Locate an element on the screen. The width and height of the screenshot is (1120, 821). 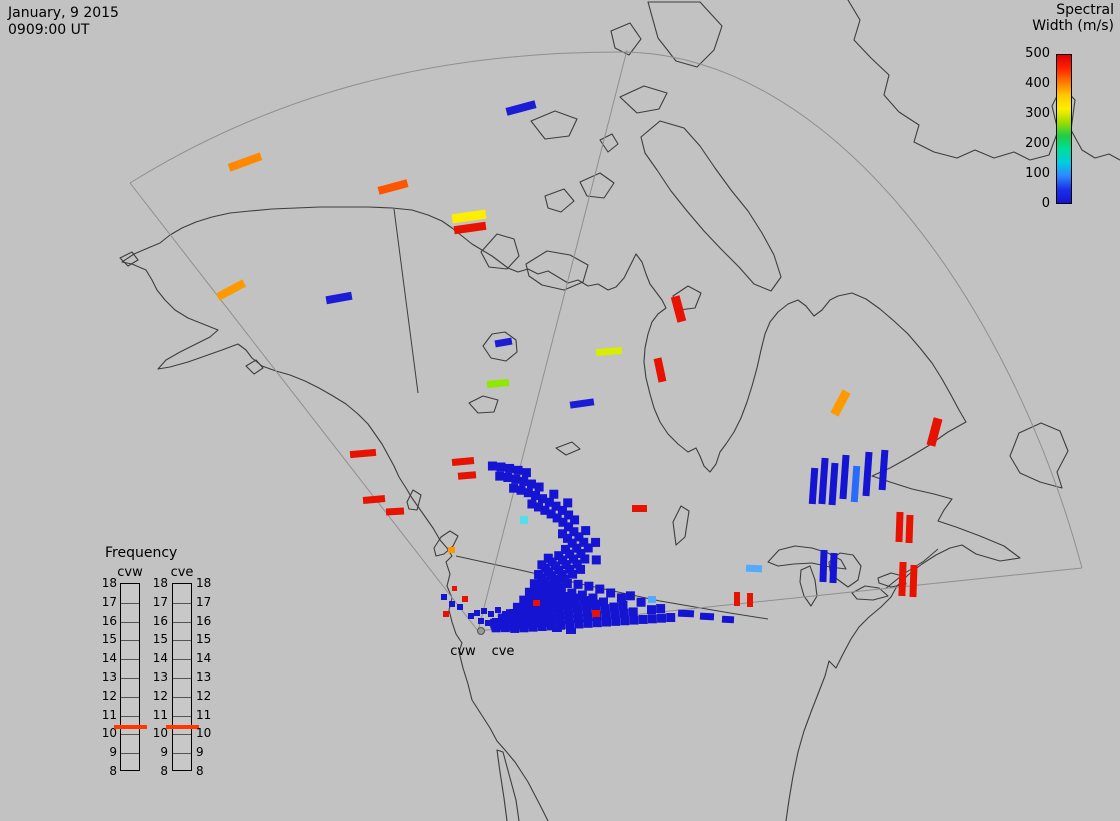
newfoundland-island is located at coordinates (1039, 455).